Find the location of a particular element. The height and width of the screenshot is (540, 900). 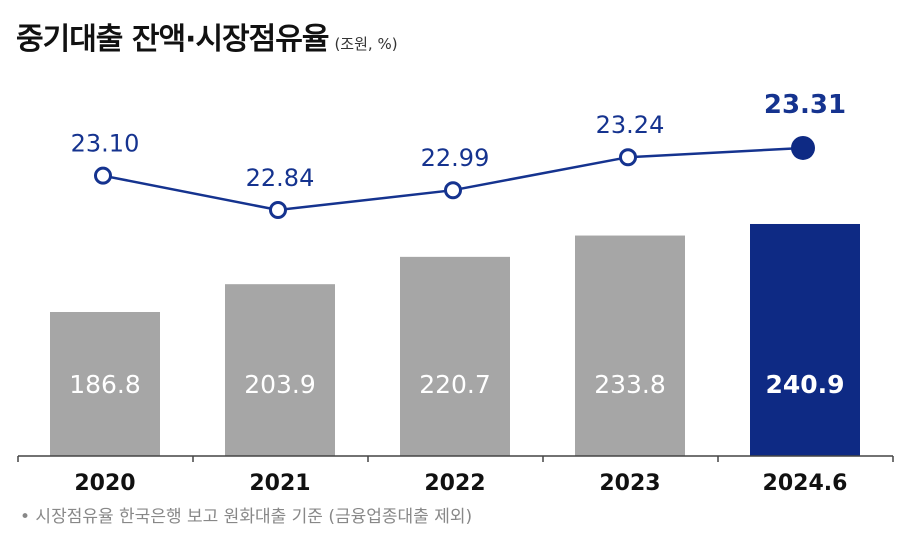

unit-label: (조원, %) is located at coordinates (366, 44).